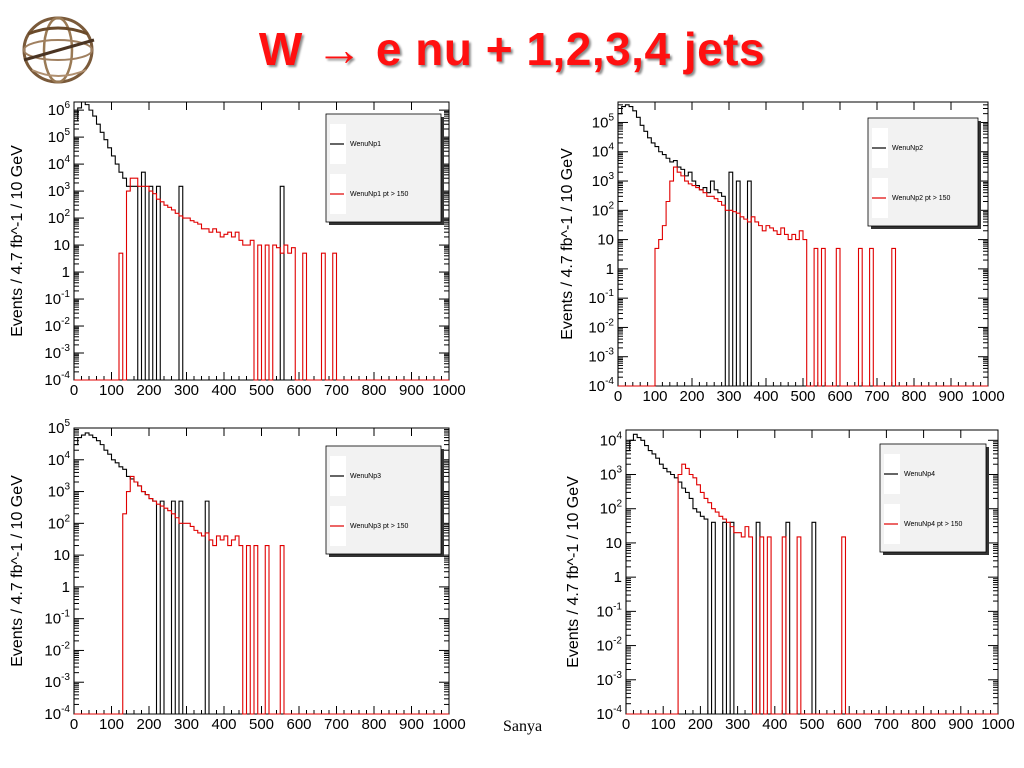  What do you see at coordinates (379, 526) in the screenshot?
I see `legend-entry: WenuNp3 pt > 150` at bounding box center [379, 526].